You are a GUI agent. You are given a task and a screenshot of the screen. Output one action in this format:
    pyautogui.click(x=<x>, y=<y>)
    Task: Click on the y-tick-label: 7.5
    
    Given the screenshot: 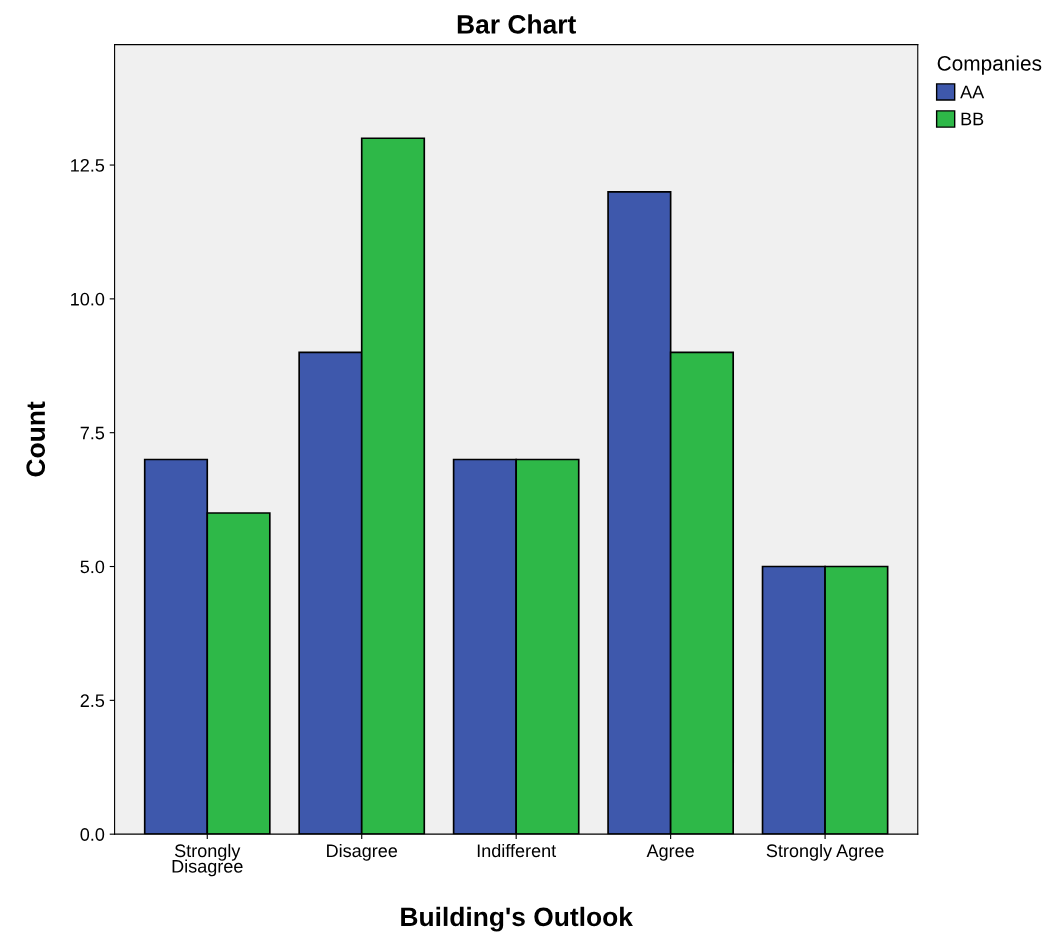 What is the action you would take?
    pyautogui.click(x=92, y=433)
    